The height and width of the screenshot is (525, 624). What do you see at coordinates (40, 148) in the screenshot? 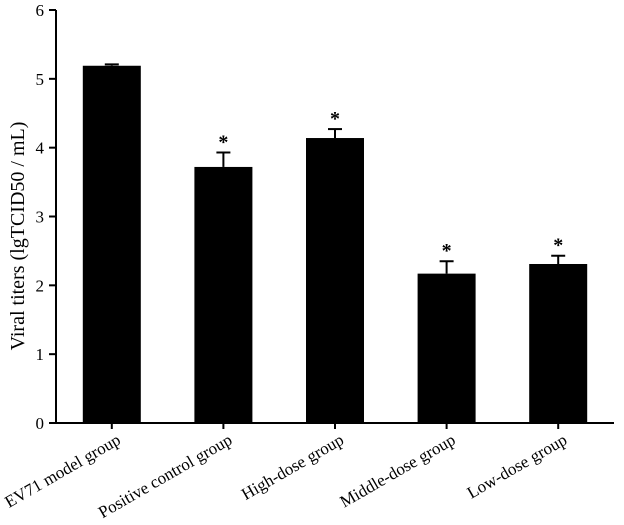
I see `y-tick-label: 4` at bounding box center [40, 148].